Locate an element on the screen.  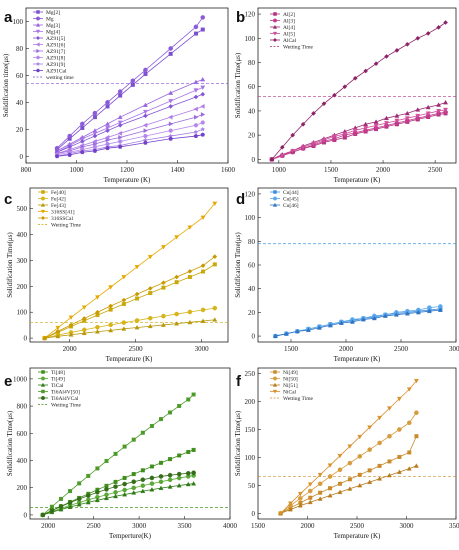
legend-label: Ti6Al4V[50] is located at coordinates (65, 393).